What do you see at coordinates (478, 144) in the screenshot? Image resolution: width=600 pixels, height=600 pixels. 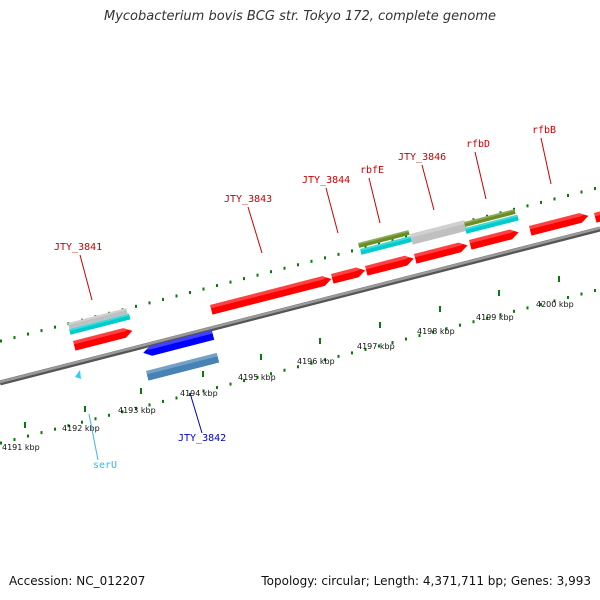 I see `gene-label: rfbD` at bounding box center [478, 144].